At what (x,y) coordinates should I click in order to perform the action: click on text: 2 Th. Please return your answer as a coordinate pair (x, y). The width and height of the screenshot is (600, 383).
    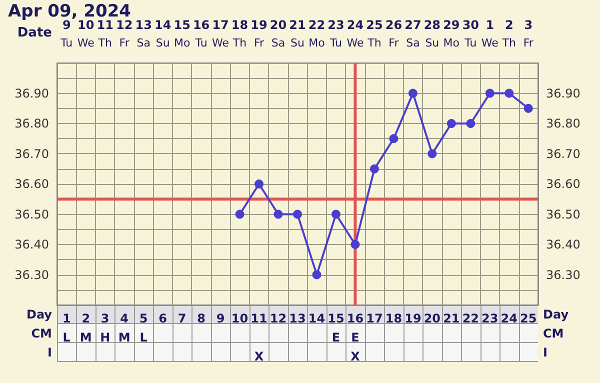
    Looking at the image, I should click on (508, 34).